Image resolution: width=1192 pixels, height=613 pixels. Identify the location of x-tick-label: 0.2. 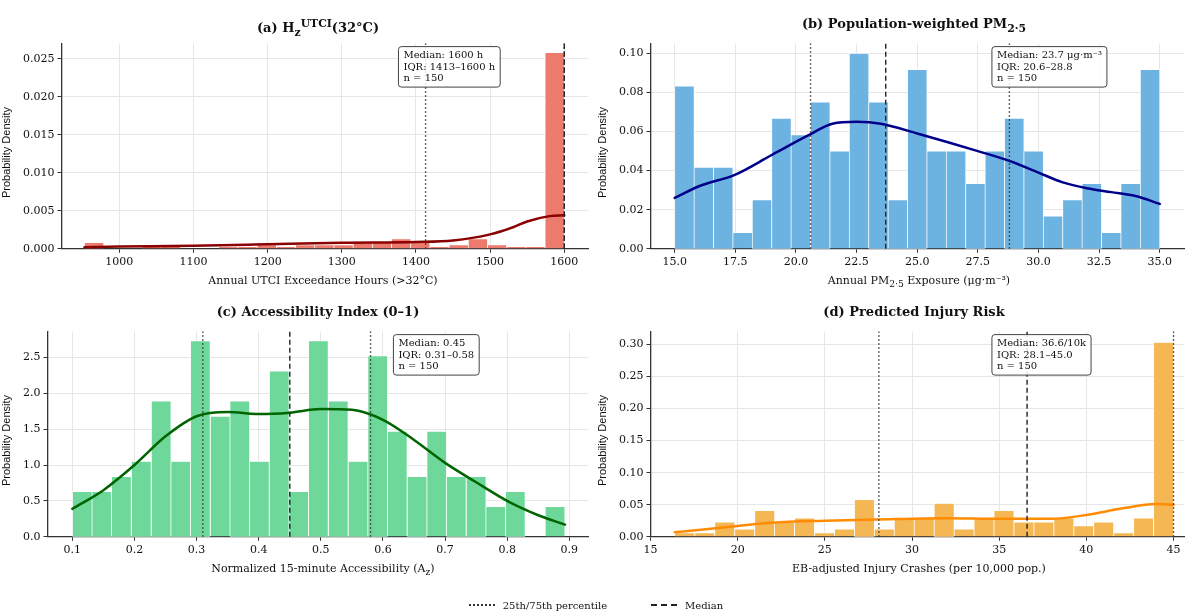
(134, 550).